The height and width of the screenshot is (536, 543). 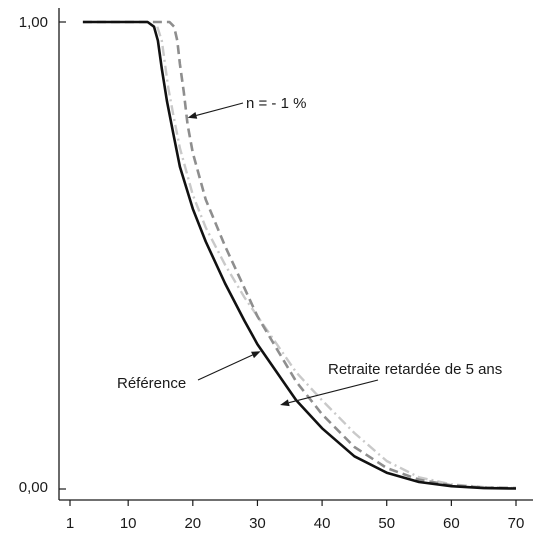 What do you see at coordinates (128, 523) in the screenshot?
I see `x-tick-label: 10` at bounding box center [128, 523].